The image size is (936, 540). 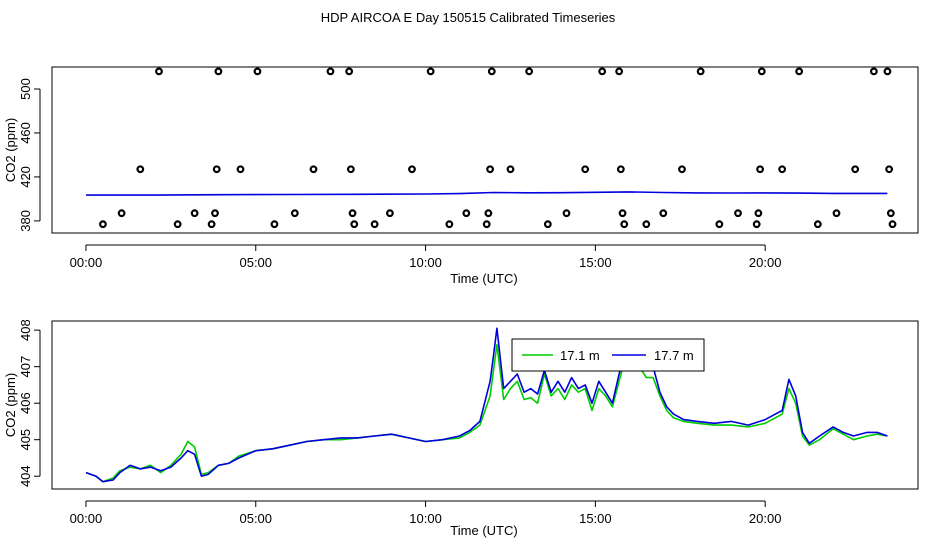 I want to click on legend: 17.1 m 17.7 m, so click(x=608, y=355).